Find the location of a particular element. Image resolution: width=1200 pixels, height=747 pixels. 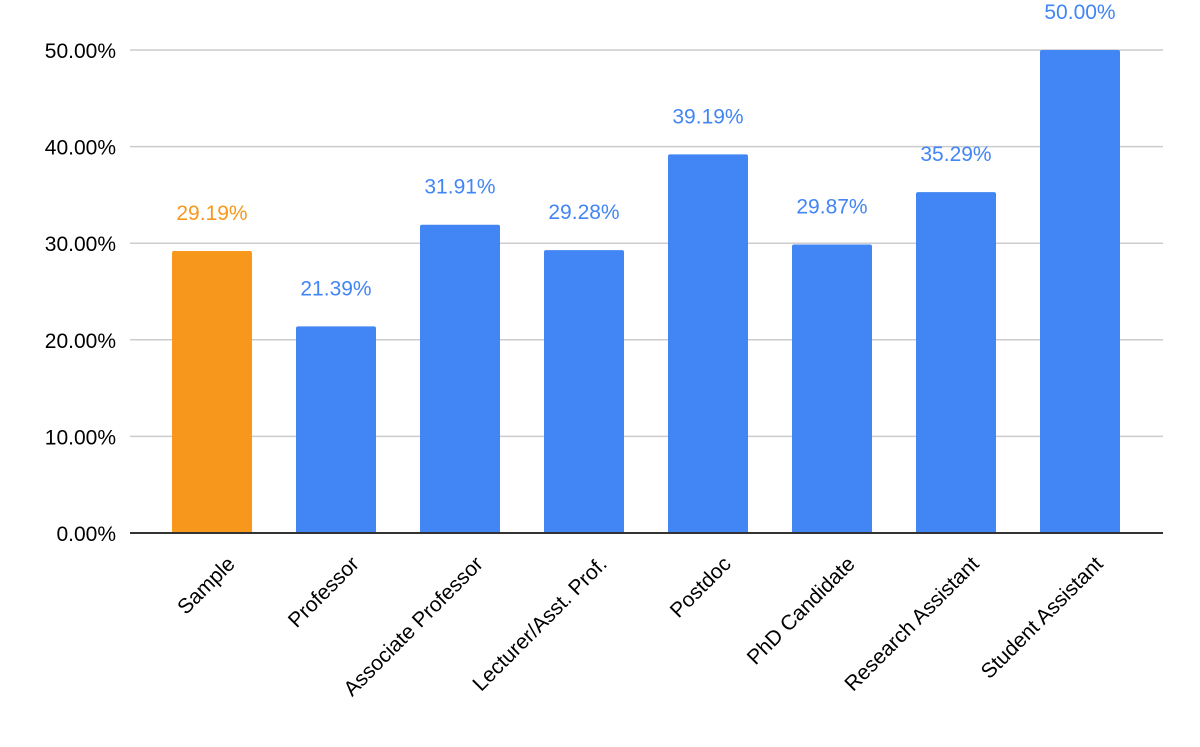

data-label: 50.00% is located at coordinates (1079, 12).